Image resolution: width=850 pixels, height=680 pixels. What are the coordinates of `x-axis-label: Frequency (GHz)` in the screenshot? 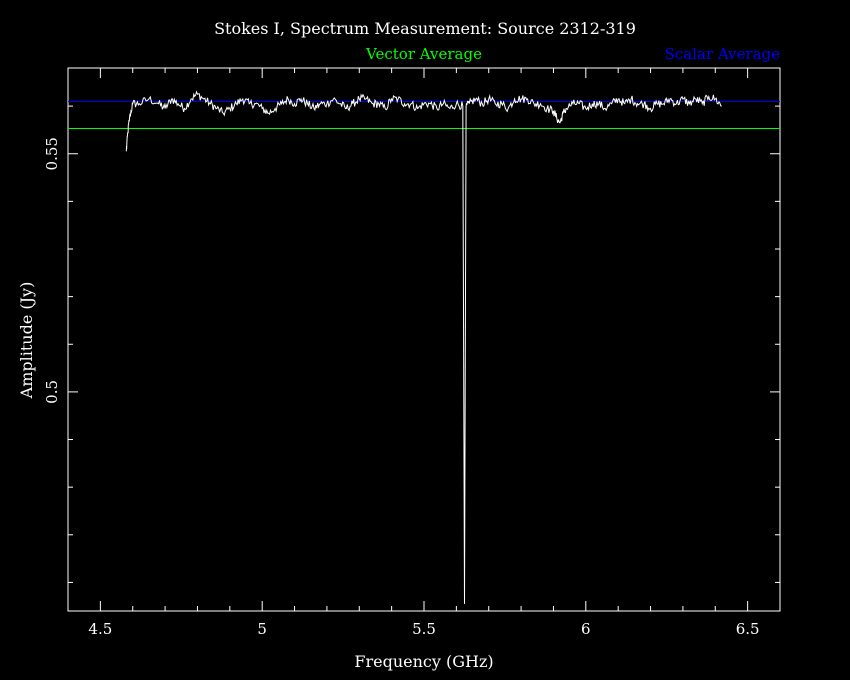 It's located at (423, 661).